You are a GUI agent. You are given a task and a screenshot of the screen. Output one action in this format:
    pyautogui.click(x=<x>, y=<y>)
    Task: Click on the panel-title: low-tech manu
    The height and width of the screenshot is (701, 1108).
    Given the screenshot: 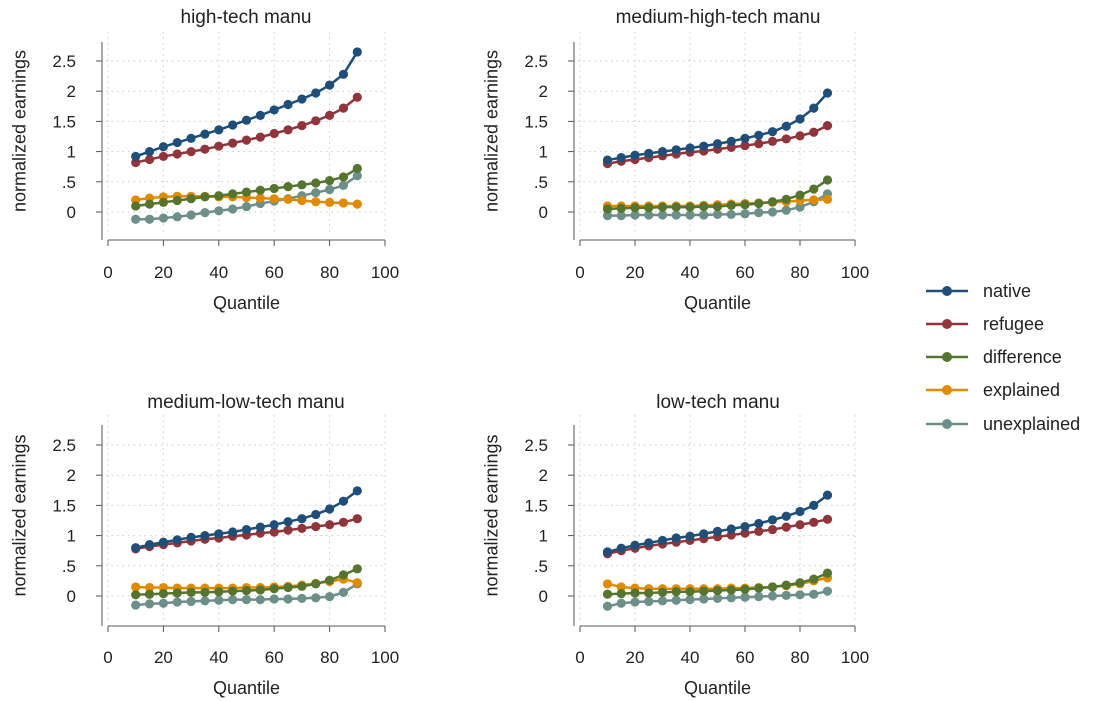 What is the action you would take?
    pyautogui.click(x=718, y=402)
    